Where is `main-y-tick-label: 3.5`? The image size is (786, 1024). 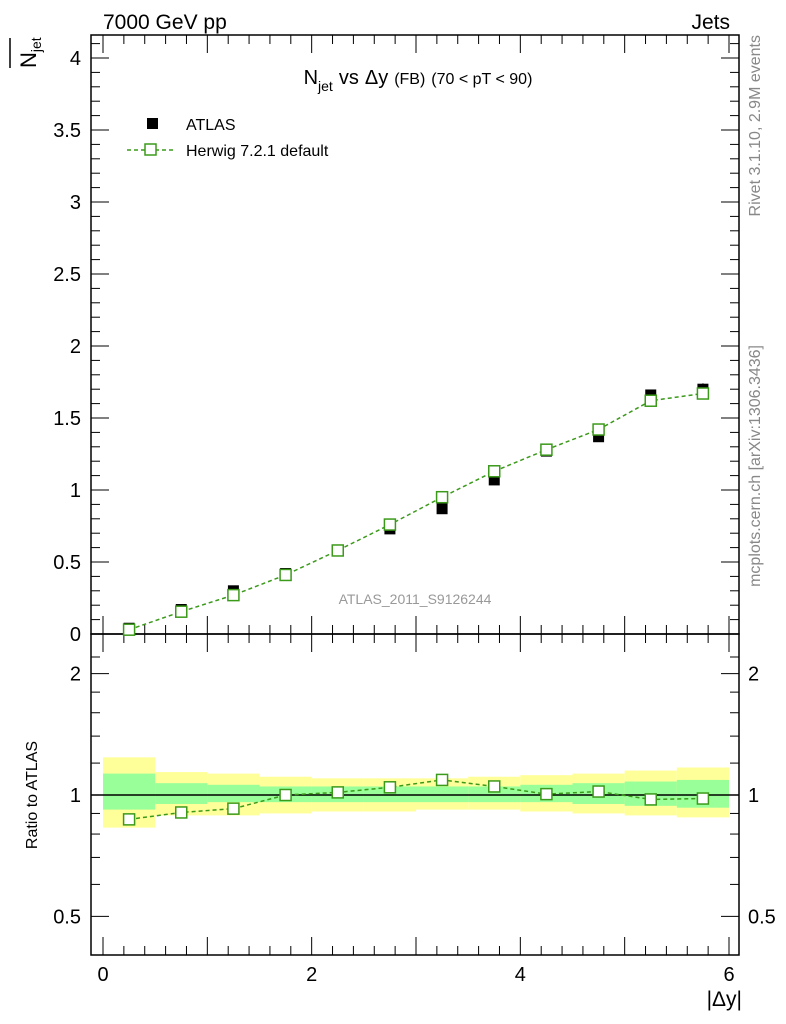
main-y-tick-label: 3.5 is located at coordinates (67, 131).